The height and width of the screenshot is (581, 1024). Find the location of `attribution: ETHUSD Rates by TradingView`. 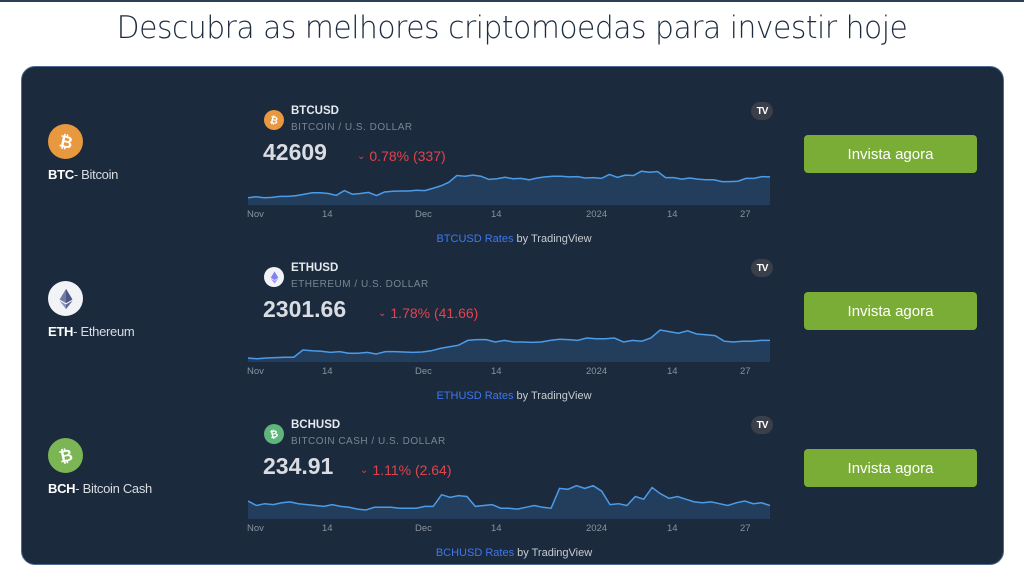

attribution: ETHUSD Rates by TradingView is located at coordinates (514, 396).